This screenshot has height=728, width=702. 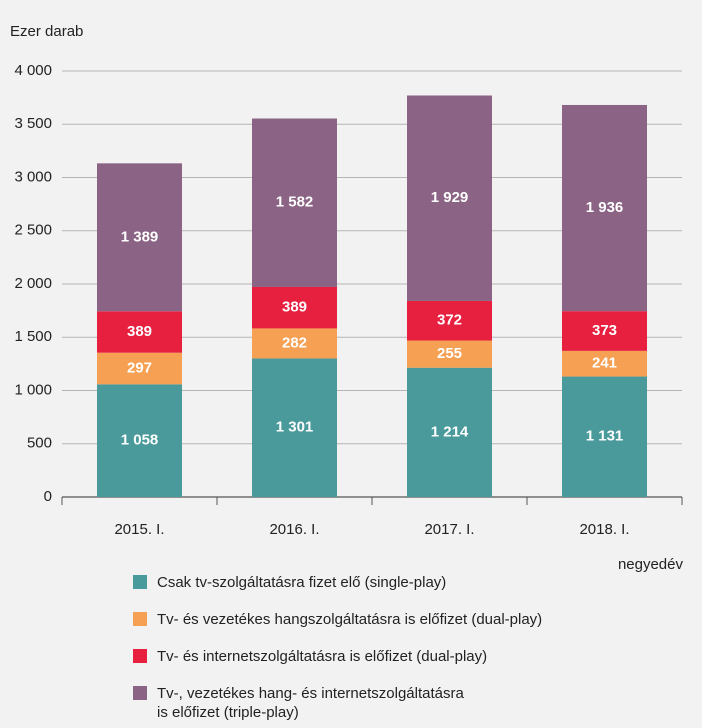 What do you see at coordinates (139, 529) in the screenshot?
I see `x-tick-label: 2015. I.` at bounding box center [139, 529].